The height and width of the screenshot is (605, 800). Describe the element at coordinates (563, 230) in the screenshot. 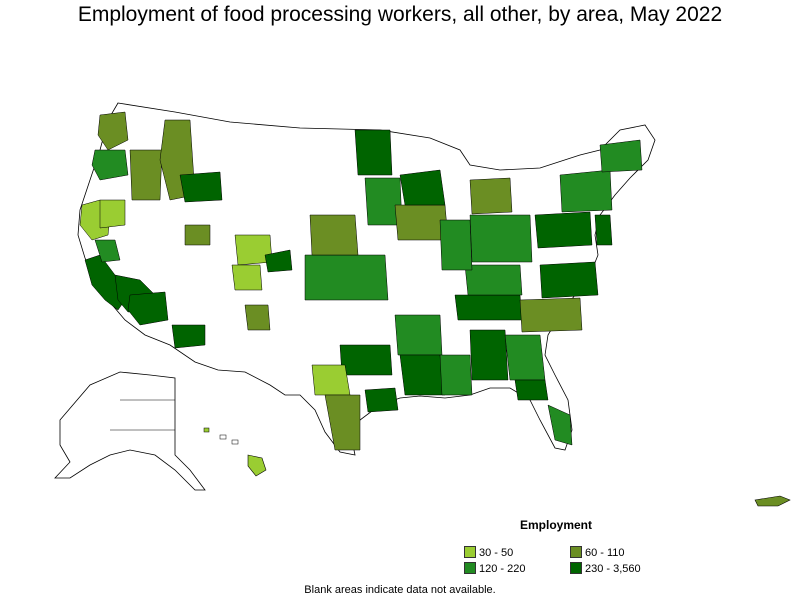

I see `area-pennsylvania` at that location.